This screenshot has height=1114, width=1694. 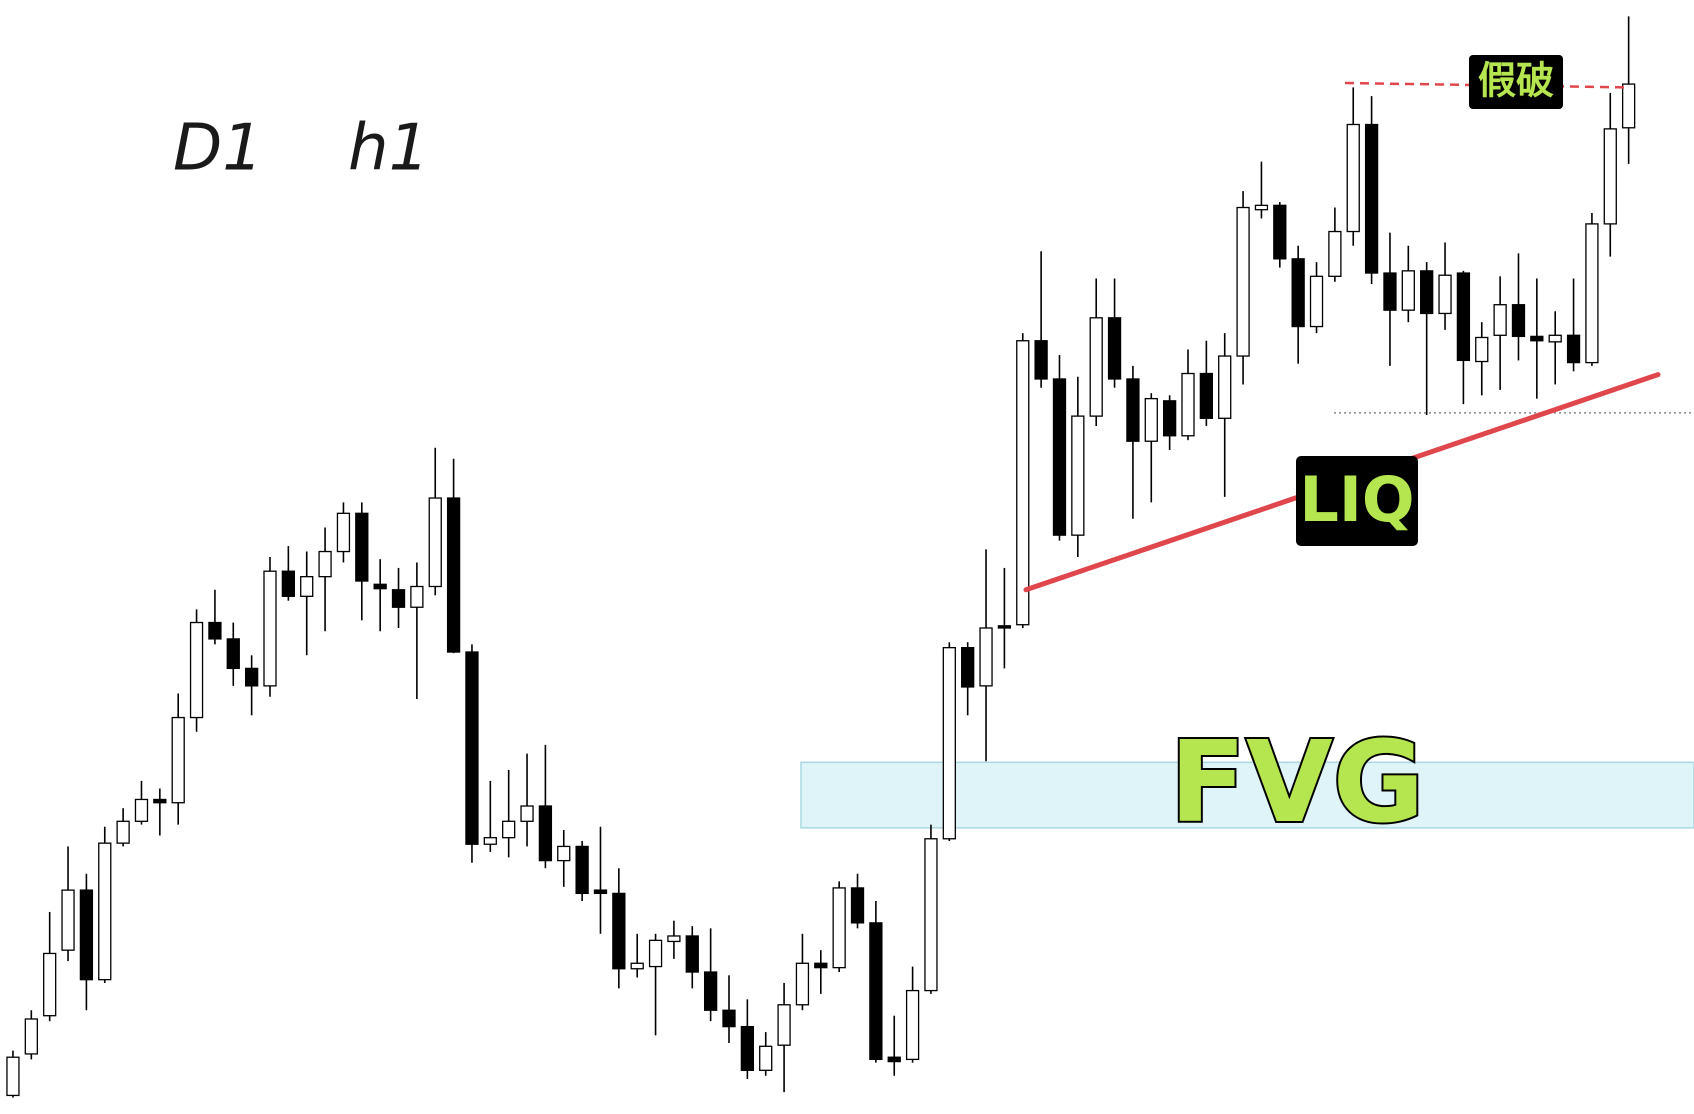 What do you see at coordinates (218, 149) in the screenshot?
I see `timeframe-label: D1` at bounding box center [218, 149].